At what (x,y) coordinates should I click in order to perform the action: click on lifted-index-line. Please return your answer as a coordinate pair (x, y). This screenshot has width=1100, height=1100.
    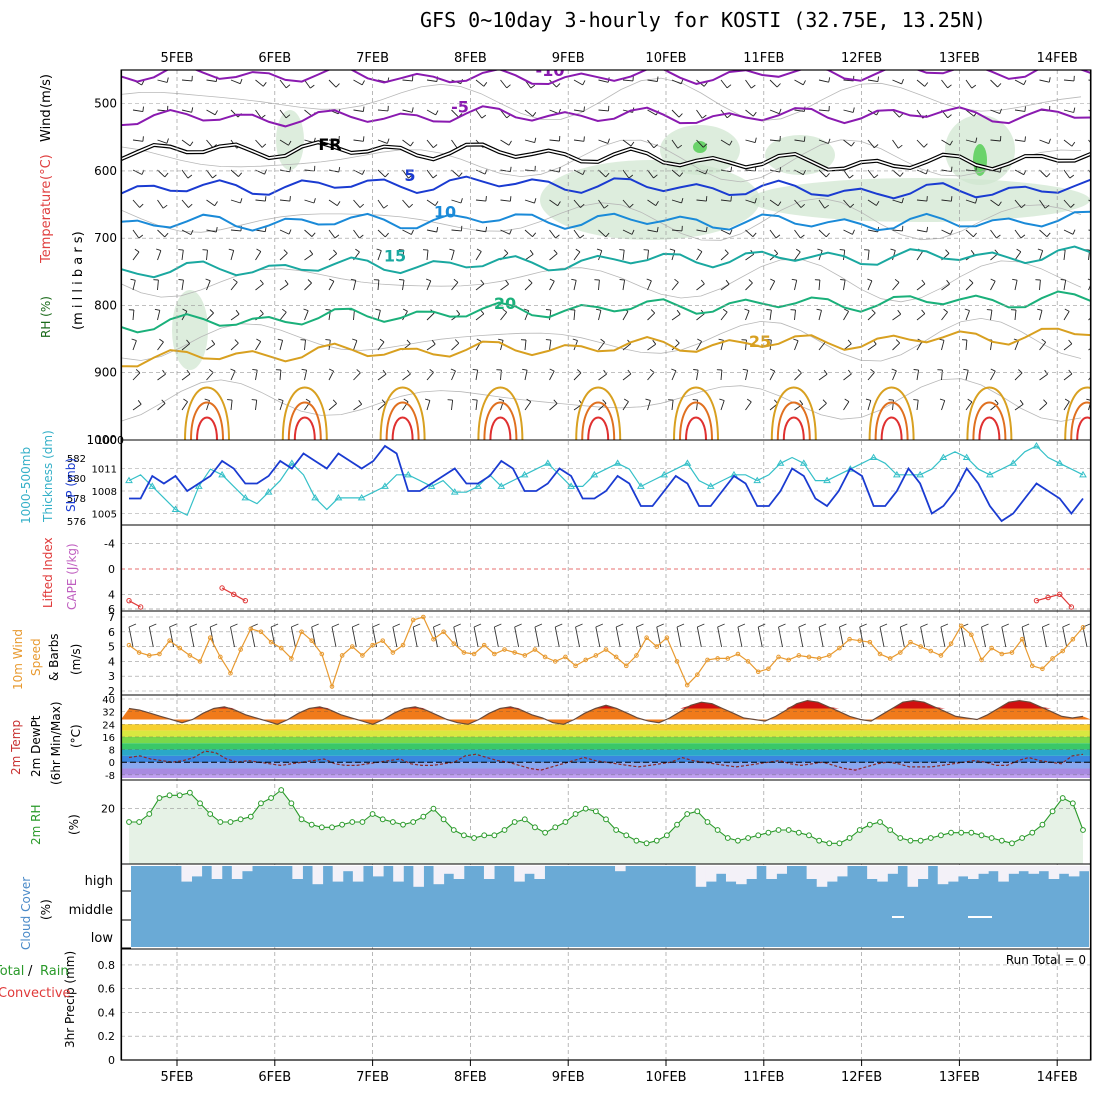
    Looking at the image, I should click on (1054, 600).